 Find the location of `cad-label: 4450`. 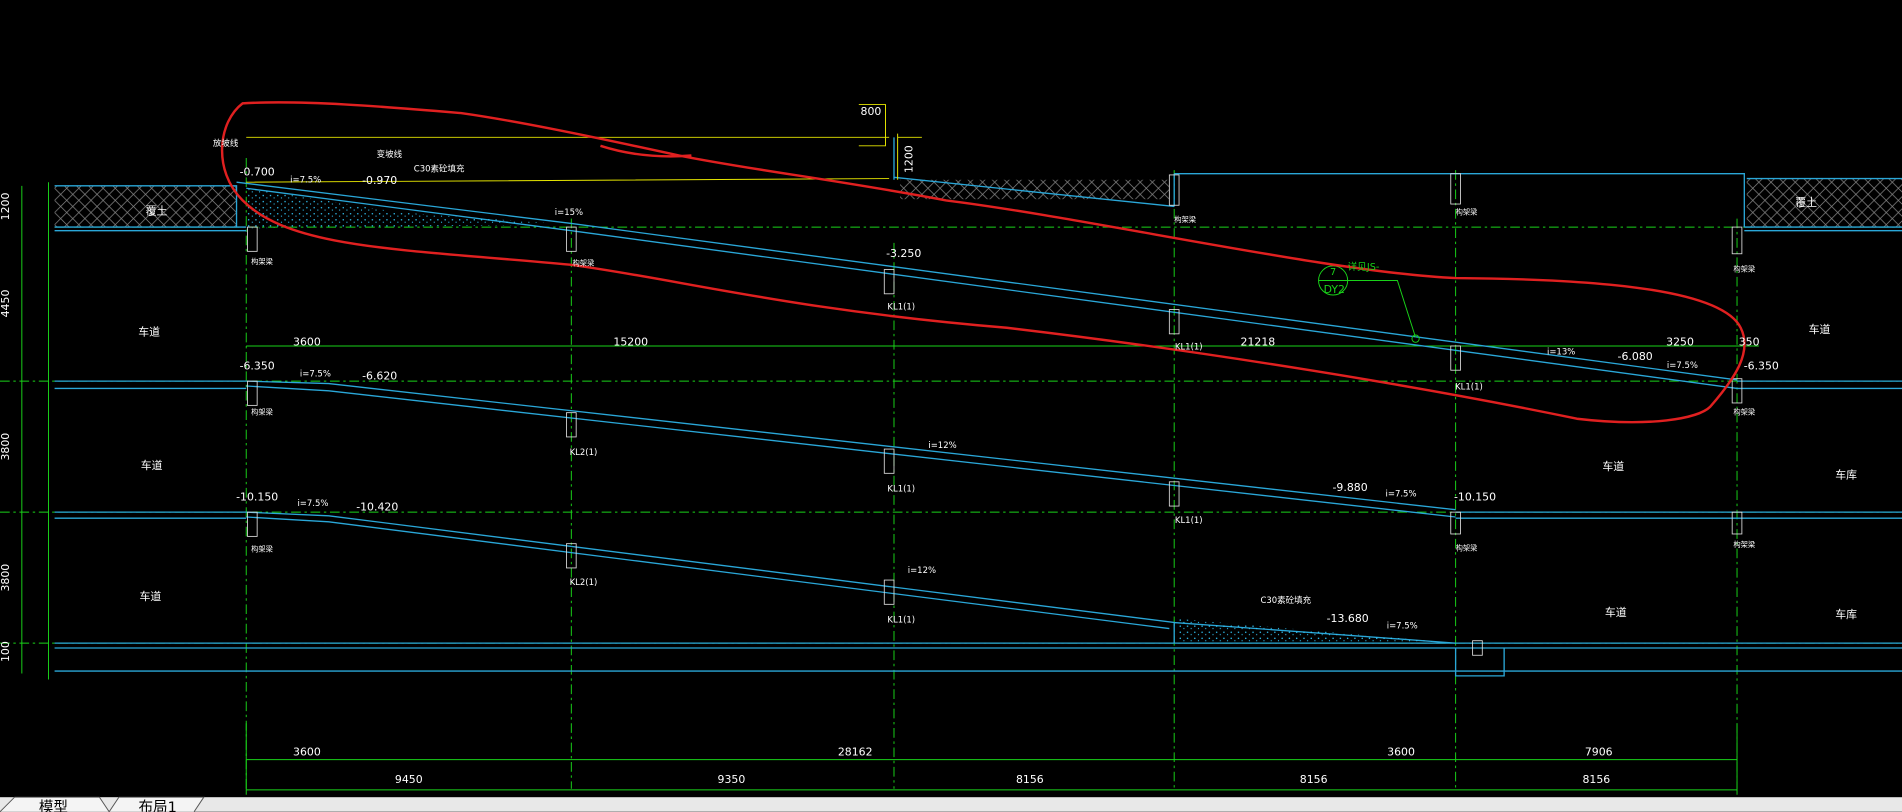

cad-label: 4450 is located at coordinates (6, 304).